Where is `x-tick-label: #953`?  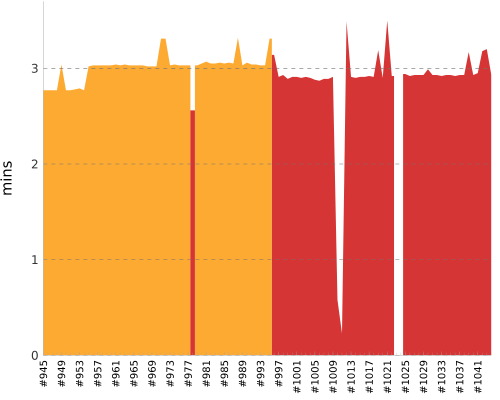 x-tick-label: #953 is located at coordinates (80, 373).